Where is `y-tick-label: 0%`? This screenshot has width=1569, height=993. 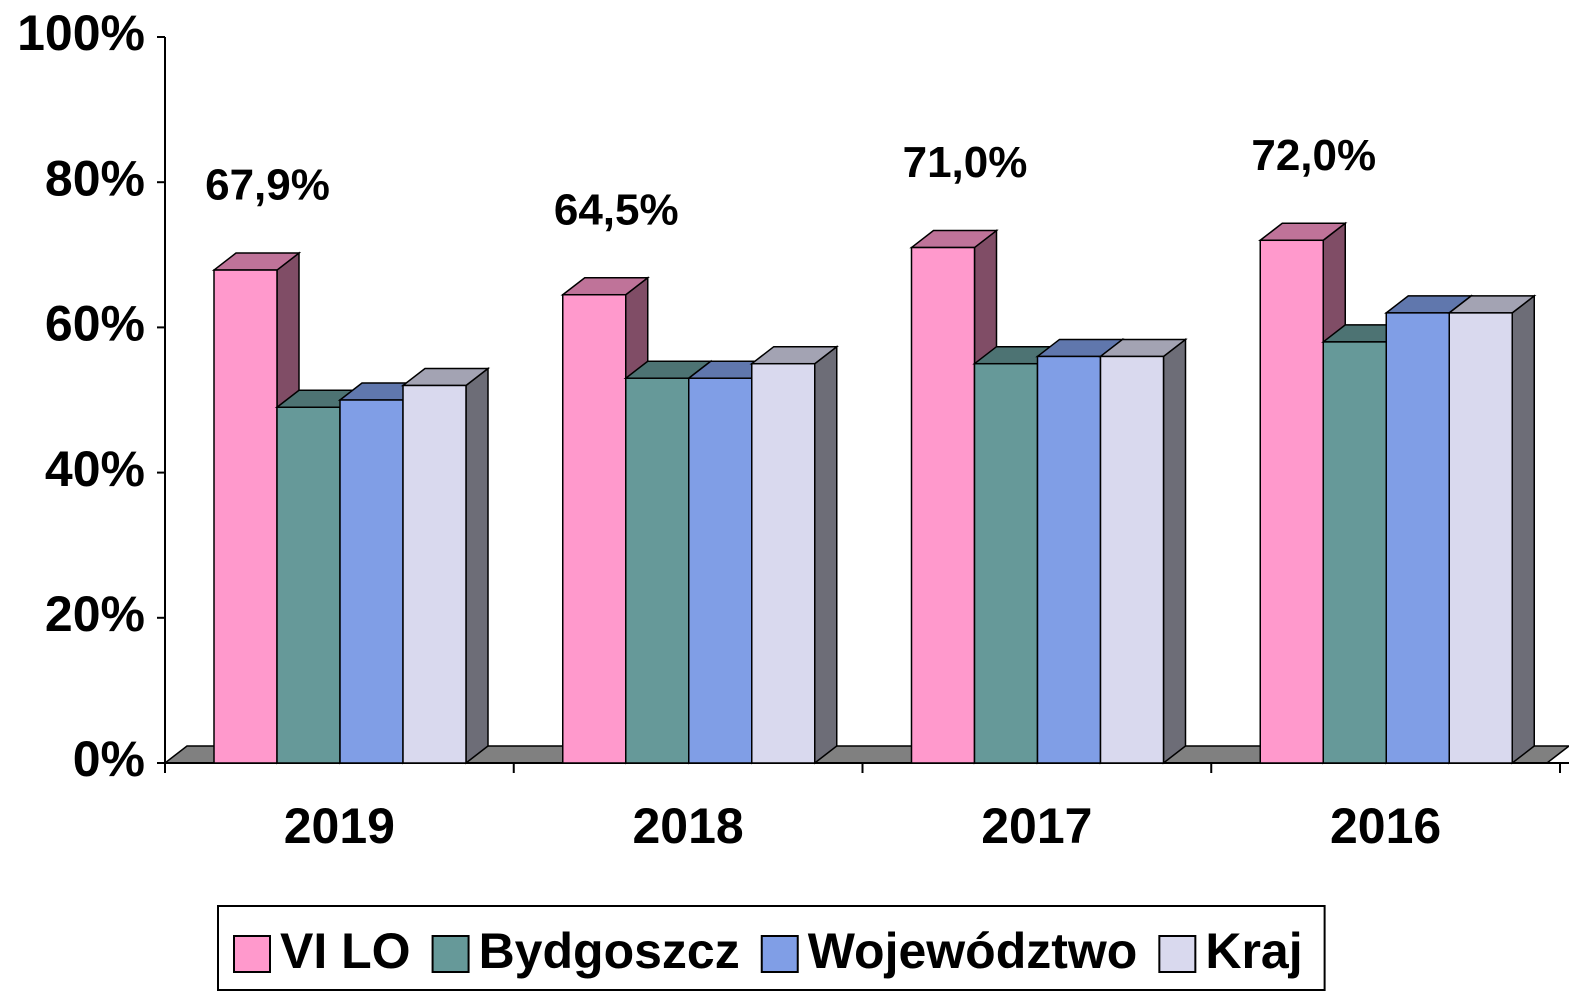
y-tick-label: 0% is located at coordinates (109, 759).